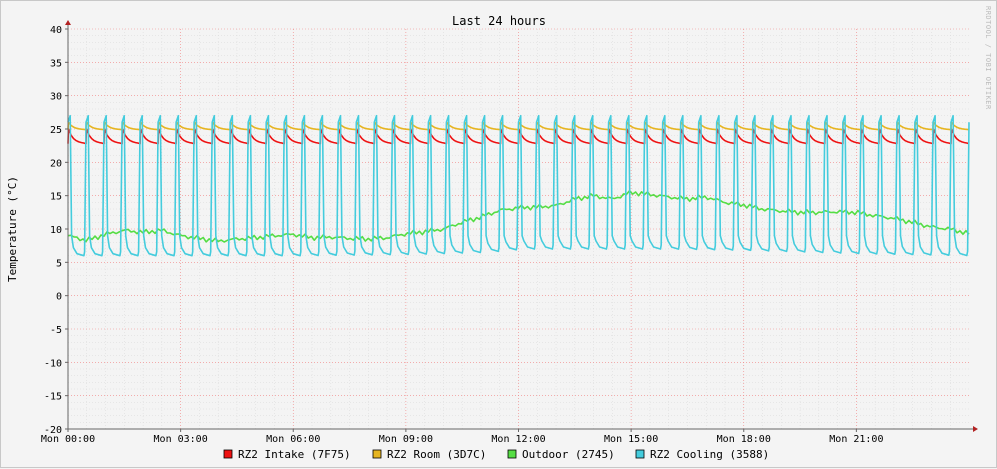 This screenshot has width=997, height=469. Describe the element at coordinates (56, 230) in the screenshot. I see `y-tick-label: 10` at that location.